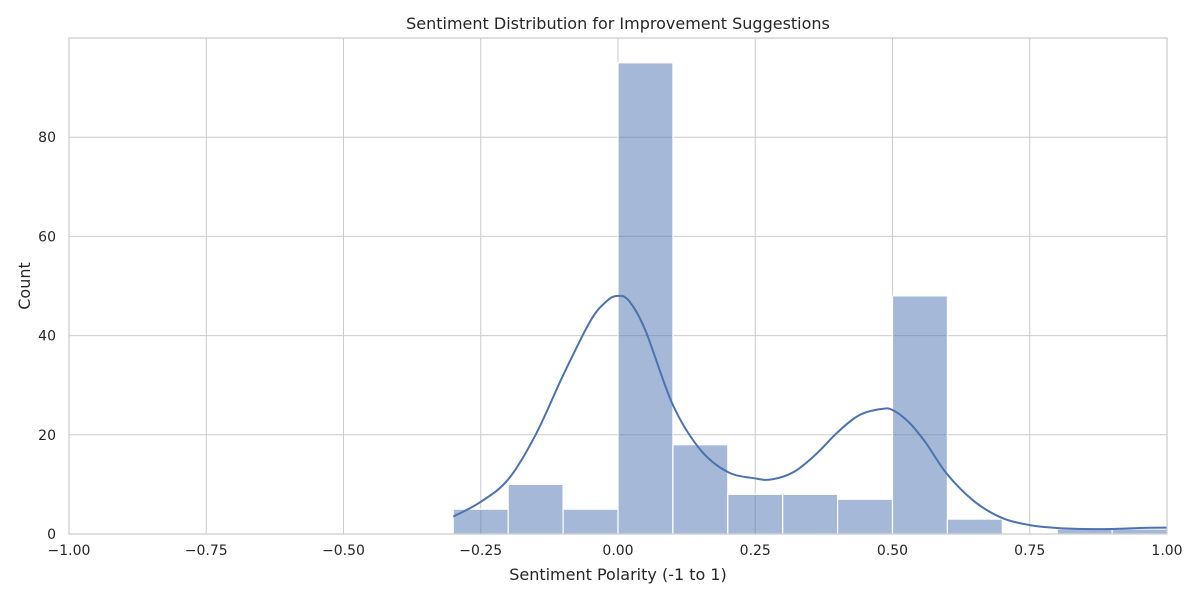 Image resolution: width=1200 pixels, height=600 pixels. Describe the element at coordinates (618, 574) in the screenshot. I see `x-axis-title: Sentiment Polarity (-1 to 1)` at that location.